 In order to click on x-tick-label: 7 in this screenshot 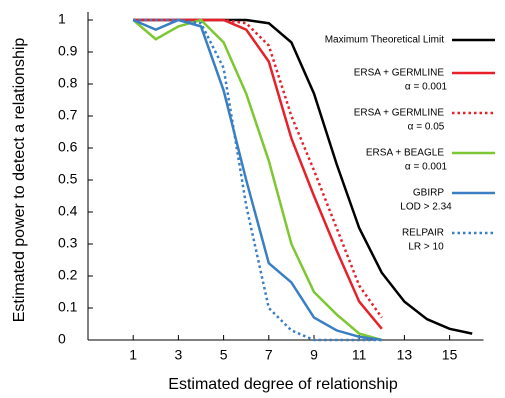, I will do `click(269, 355)`.